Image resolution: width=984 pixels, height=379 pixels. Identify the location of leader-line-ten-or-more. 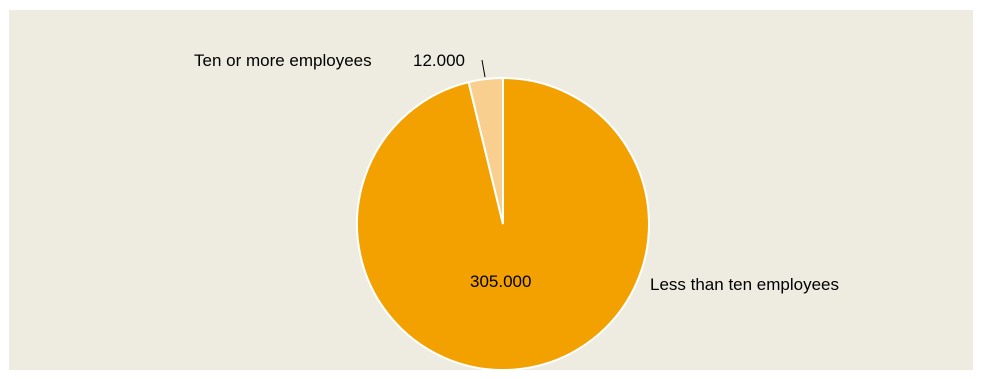
(483, 68).